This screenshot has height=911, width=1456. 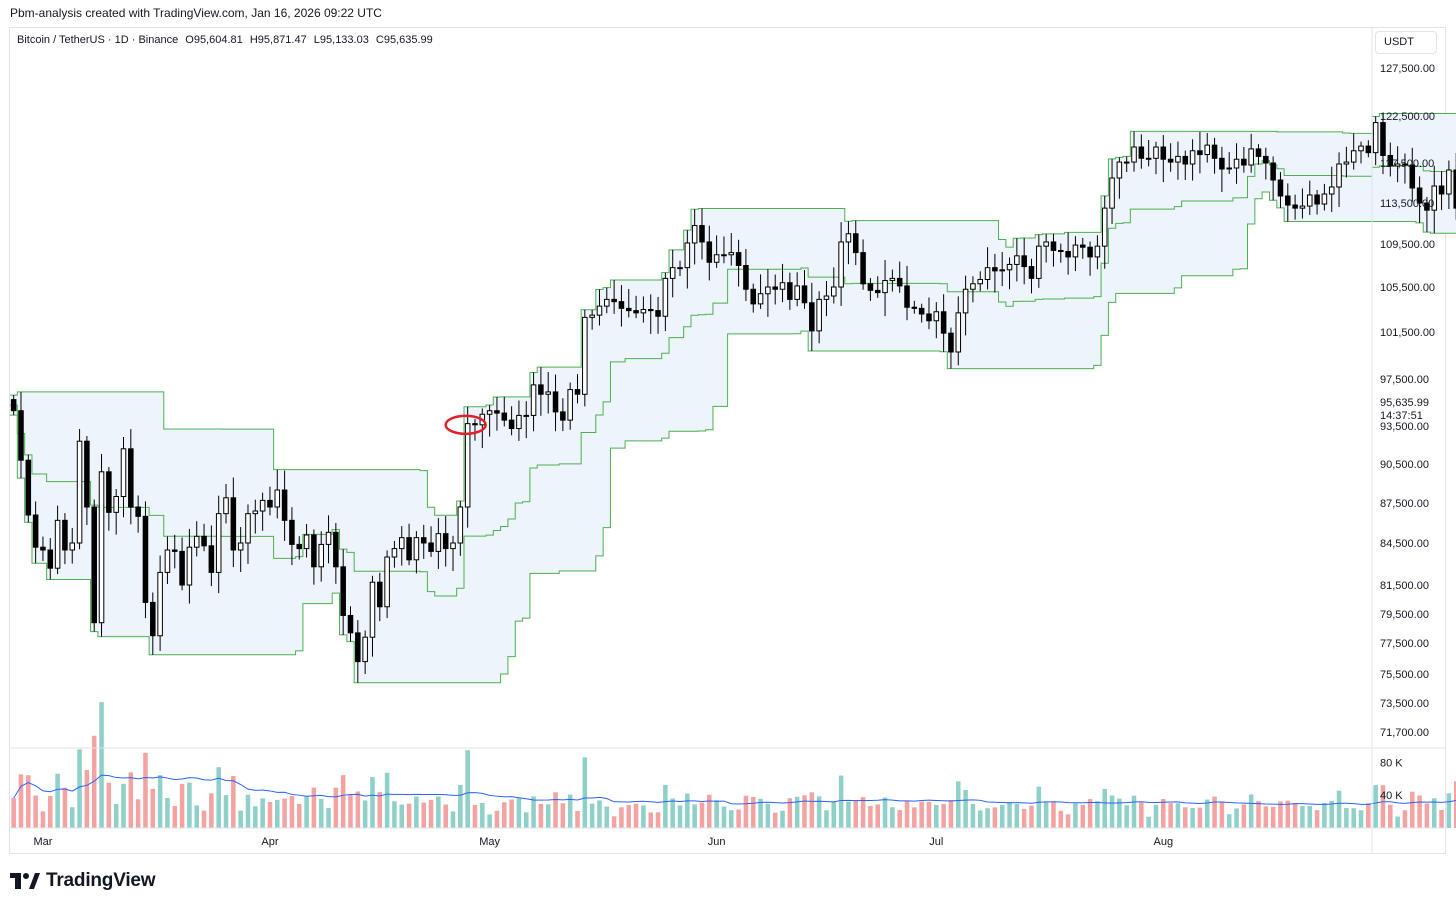 What do you see at coordinates (1406, 42) in the screenshot?
I see `currency-selector: USDT` at bounding box center [1406, 42].